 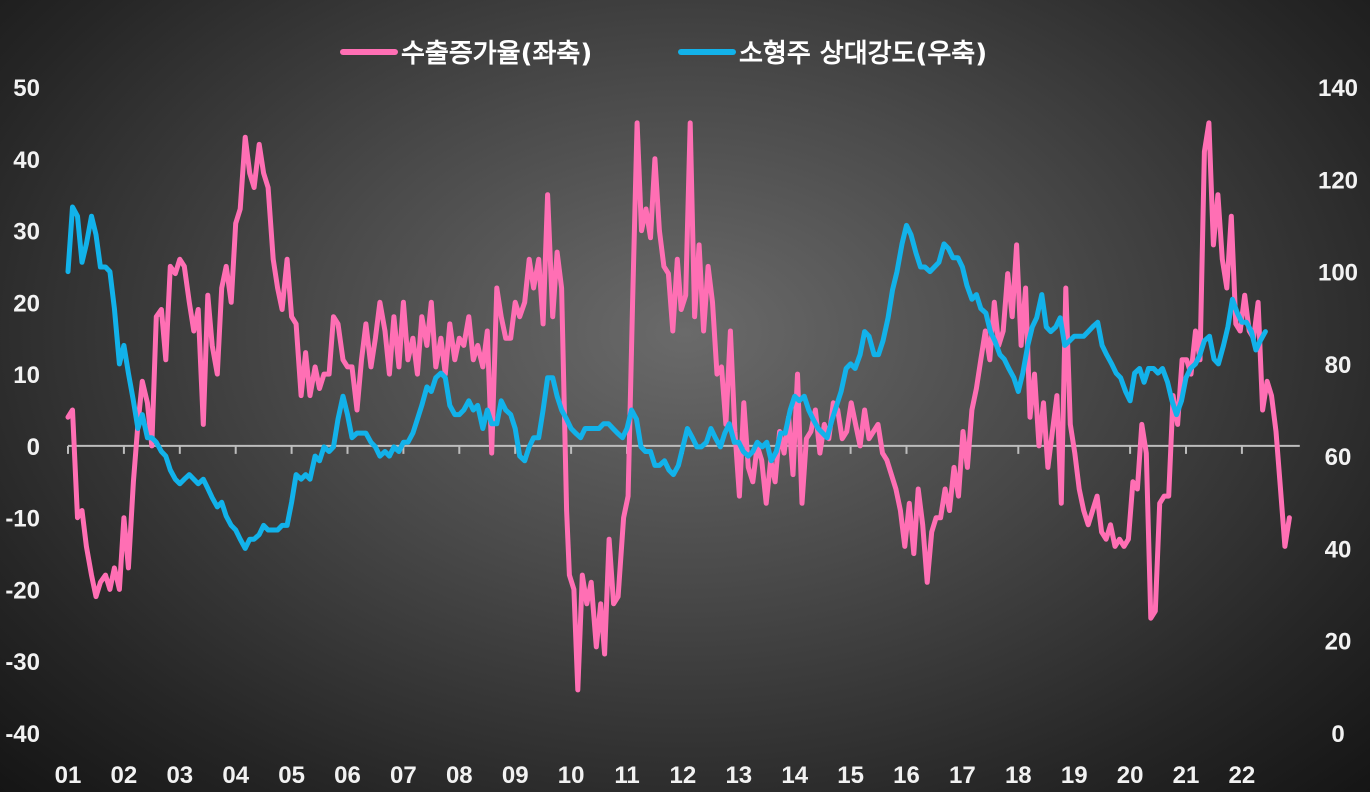 I want to click on x-tick-label: 03, so click(x=179, y=775).